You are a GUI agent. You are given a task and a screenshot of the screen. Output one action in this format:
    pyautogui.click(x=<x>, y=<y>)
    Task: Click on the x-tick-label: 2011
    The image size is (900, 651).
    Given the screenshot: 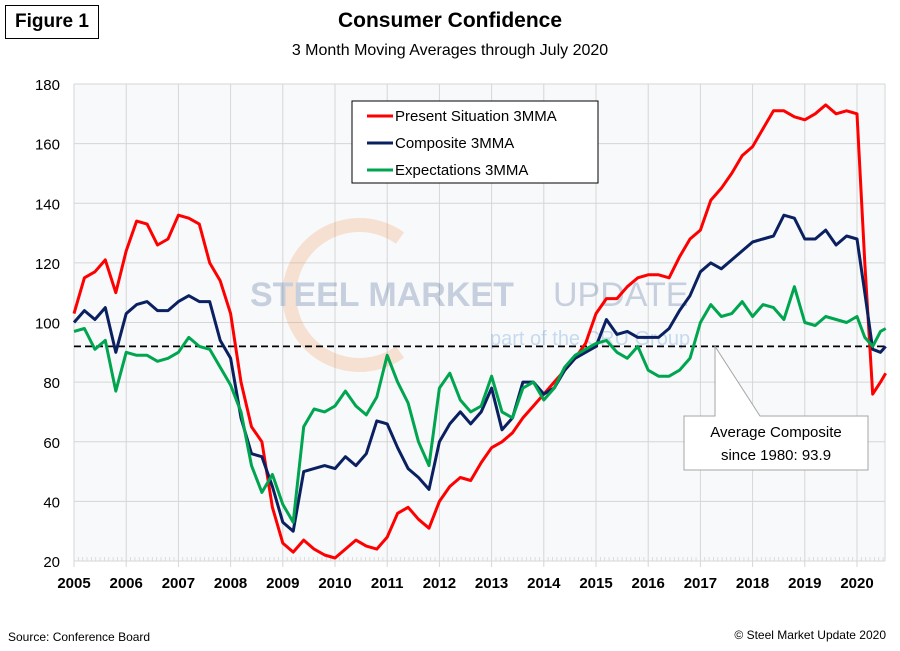 What is the action you would take?
    pyautogui.click(x=387, y=583)
    